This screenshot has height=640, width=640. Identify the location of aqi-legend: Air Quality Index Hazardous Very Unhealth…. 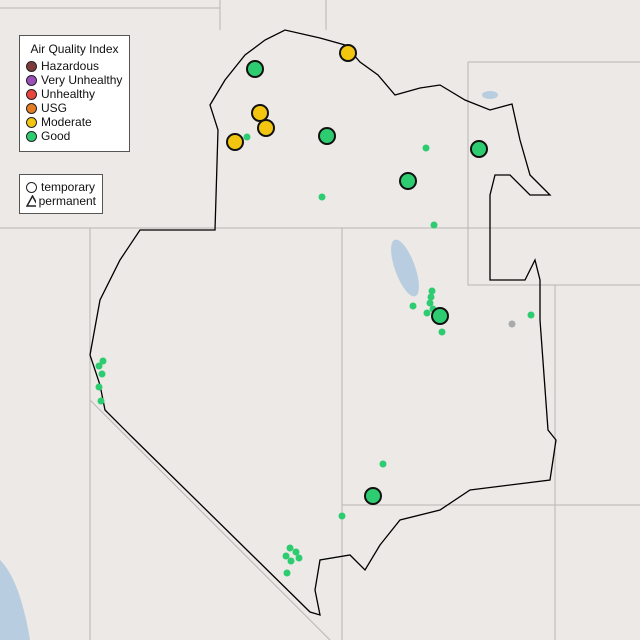
(74, 93).